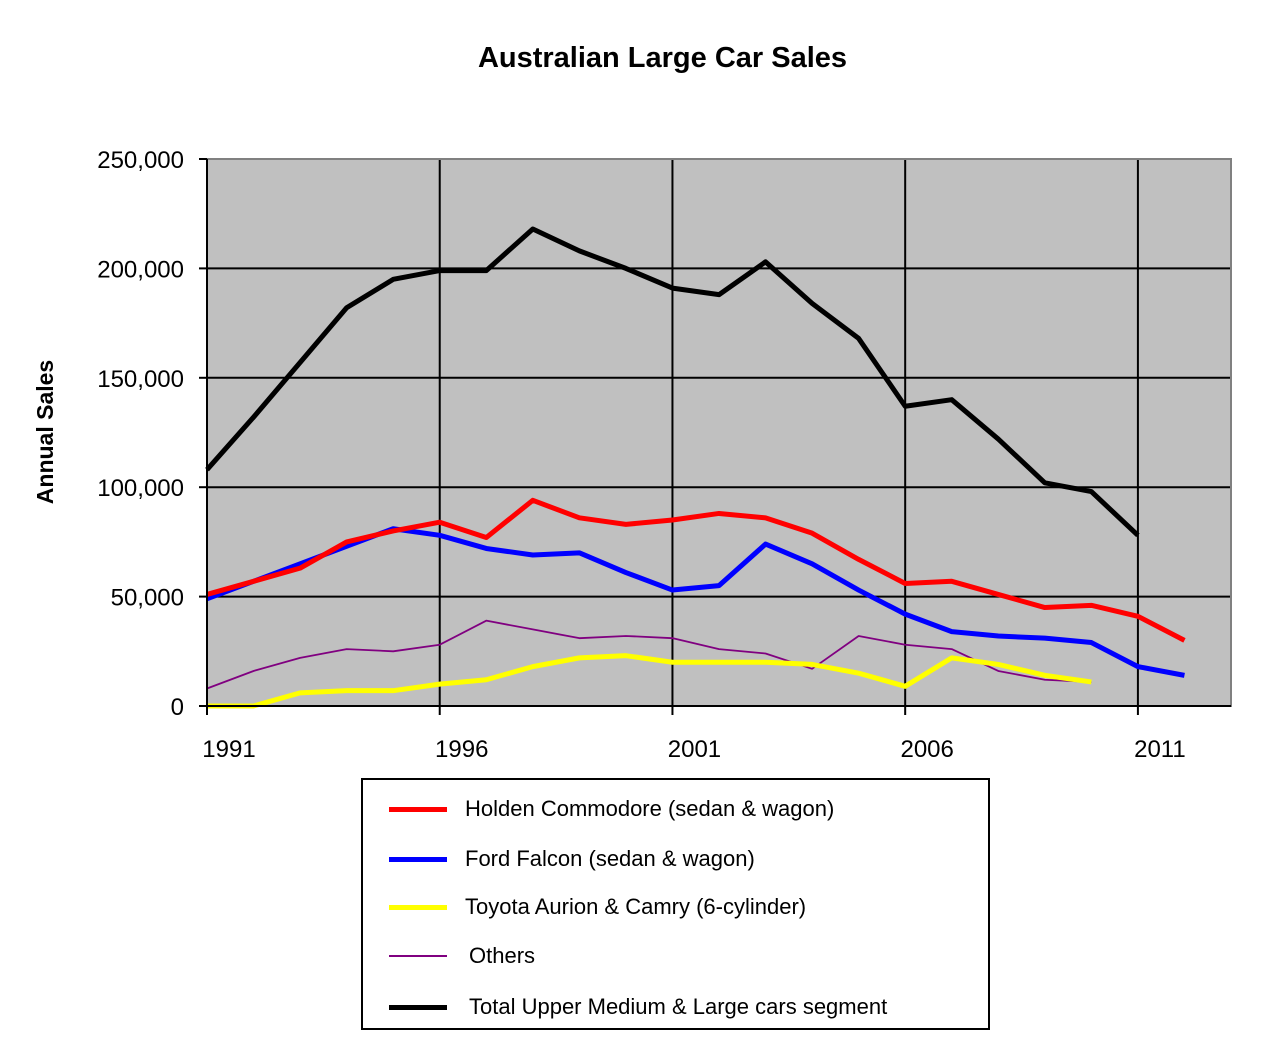  Describe the element at coordinates (1160, 749) in the screenshot. I see `x-tick-label: 2011` at that location.